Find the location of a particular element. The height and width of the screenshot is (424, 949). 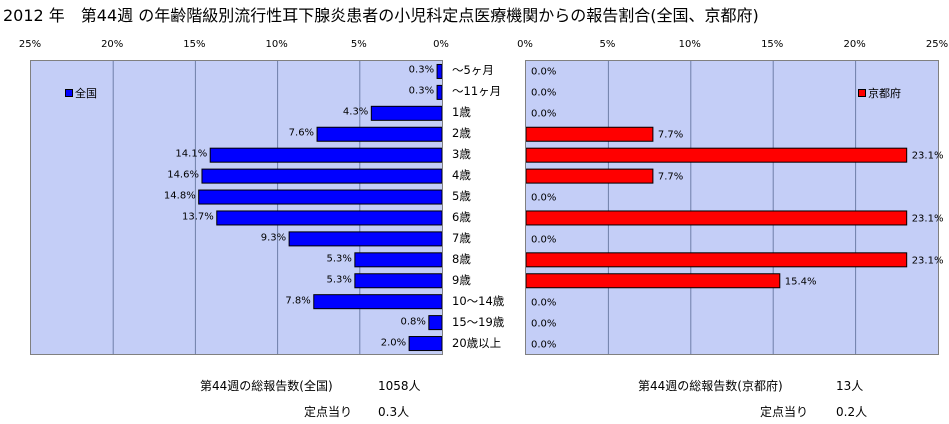

age-category-label: 10～14歳 is located at coordinates (478, 300).